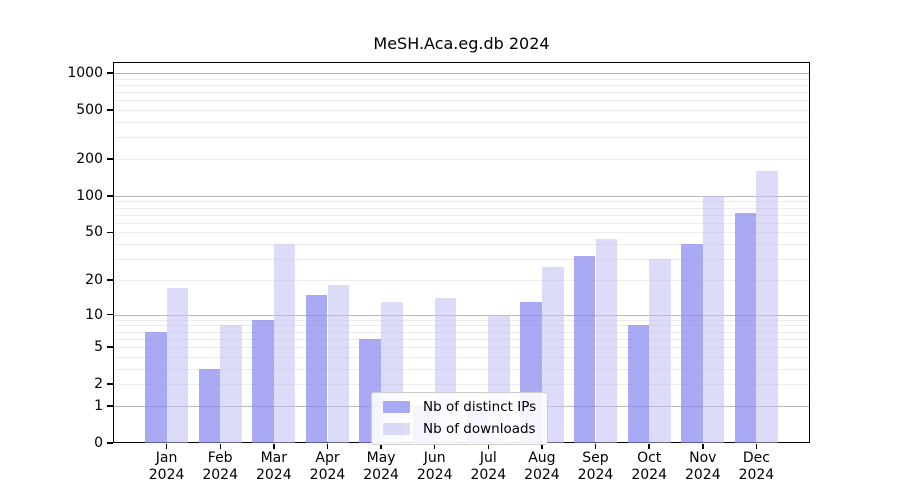  Describe the element at coordinates (702, 466) in the screenshot. I see `x-axis-tick-label: Nov 2024` at that location.